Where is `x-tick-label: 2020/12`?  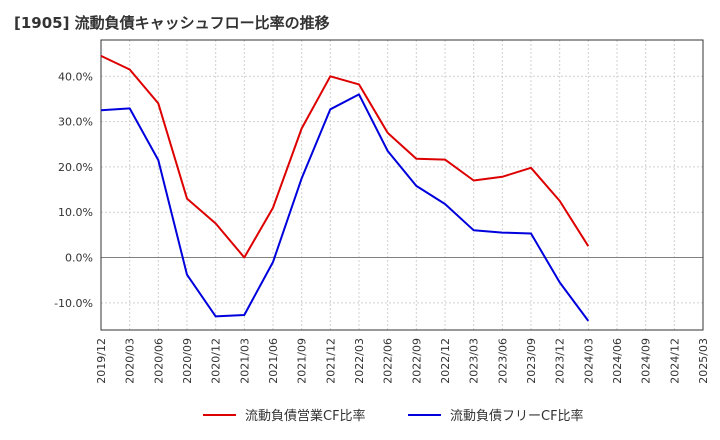
x-tick-label: 2020/12 is located at coordinates (216, 361).